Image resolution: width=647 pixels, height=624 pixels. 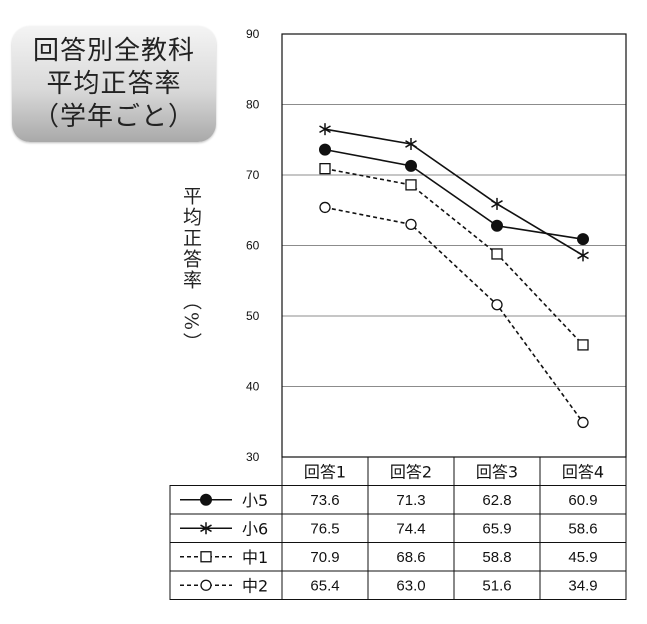 I want to click on chart-title-box: 回答別全教科 平均正答率 （学年ごと）, so click(x=114, y=84).